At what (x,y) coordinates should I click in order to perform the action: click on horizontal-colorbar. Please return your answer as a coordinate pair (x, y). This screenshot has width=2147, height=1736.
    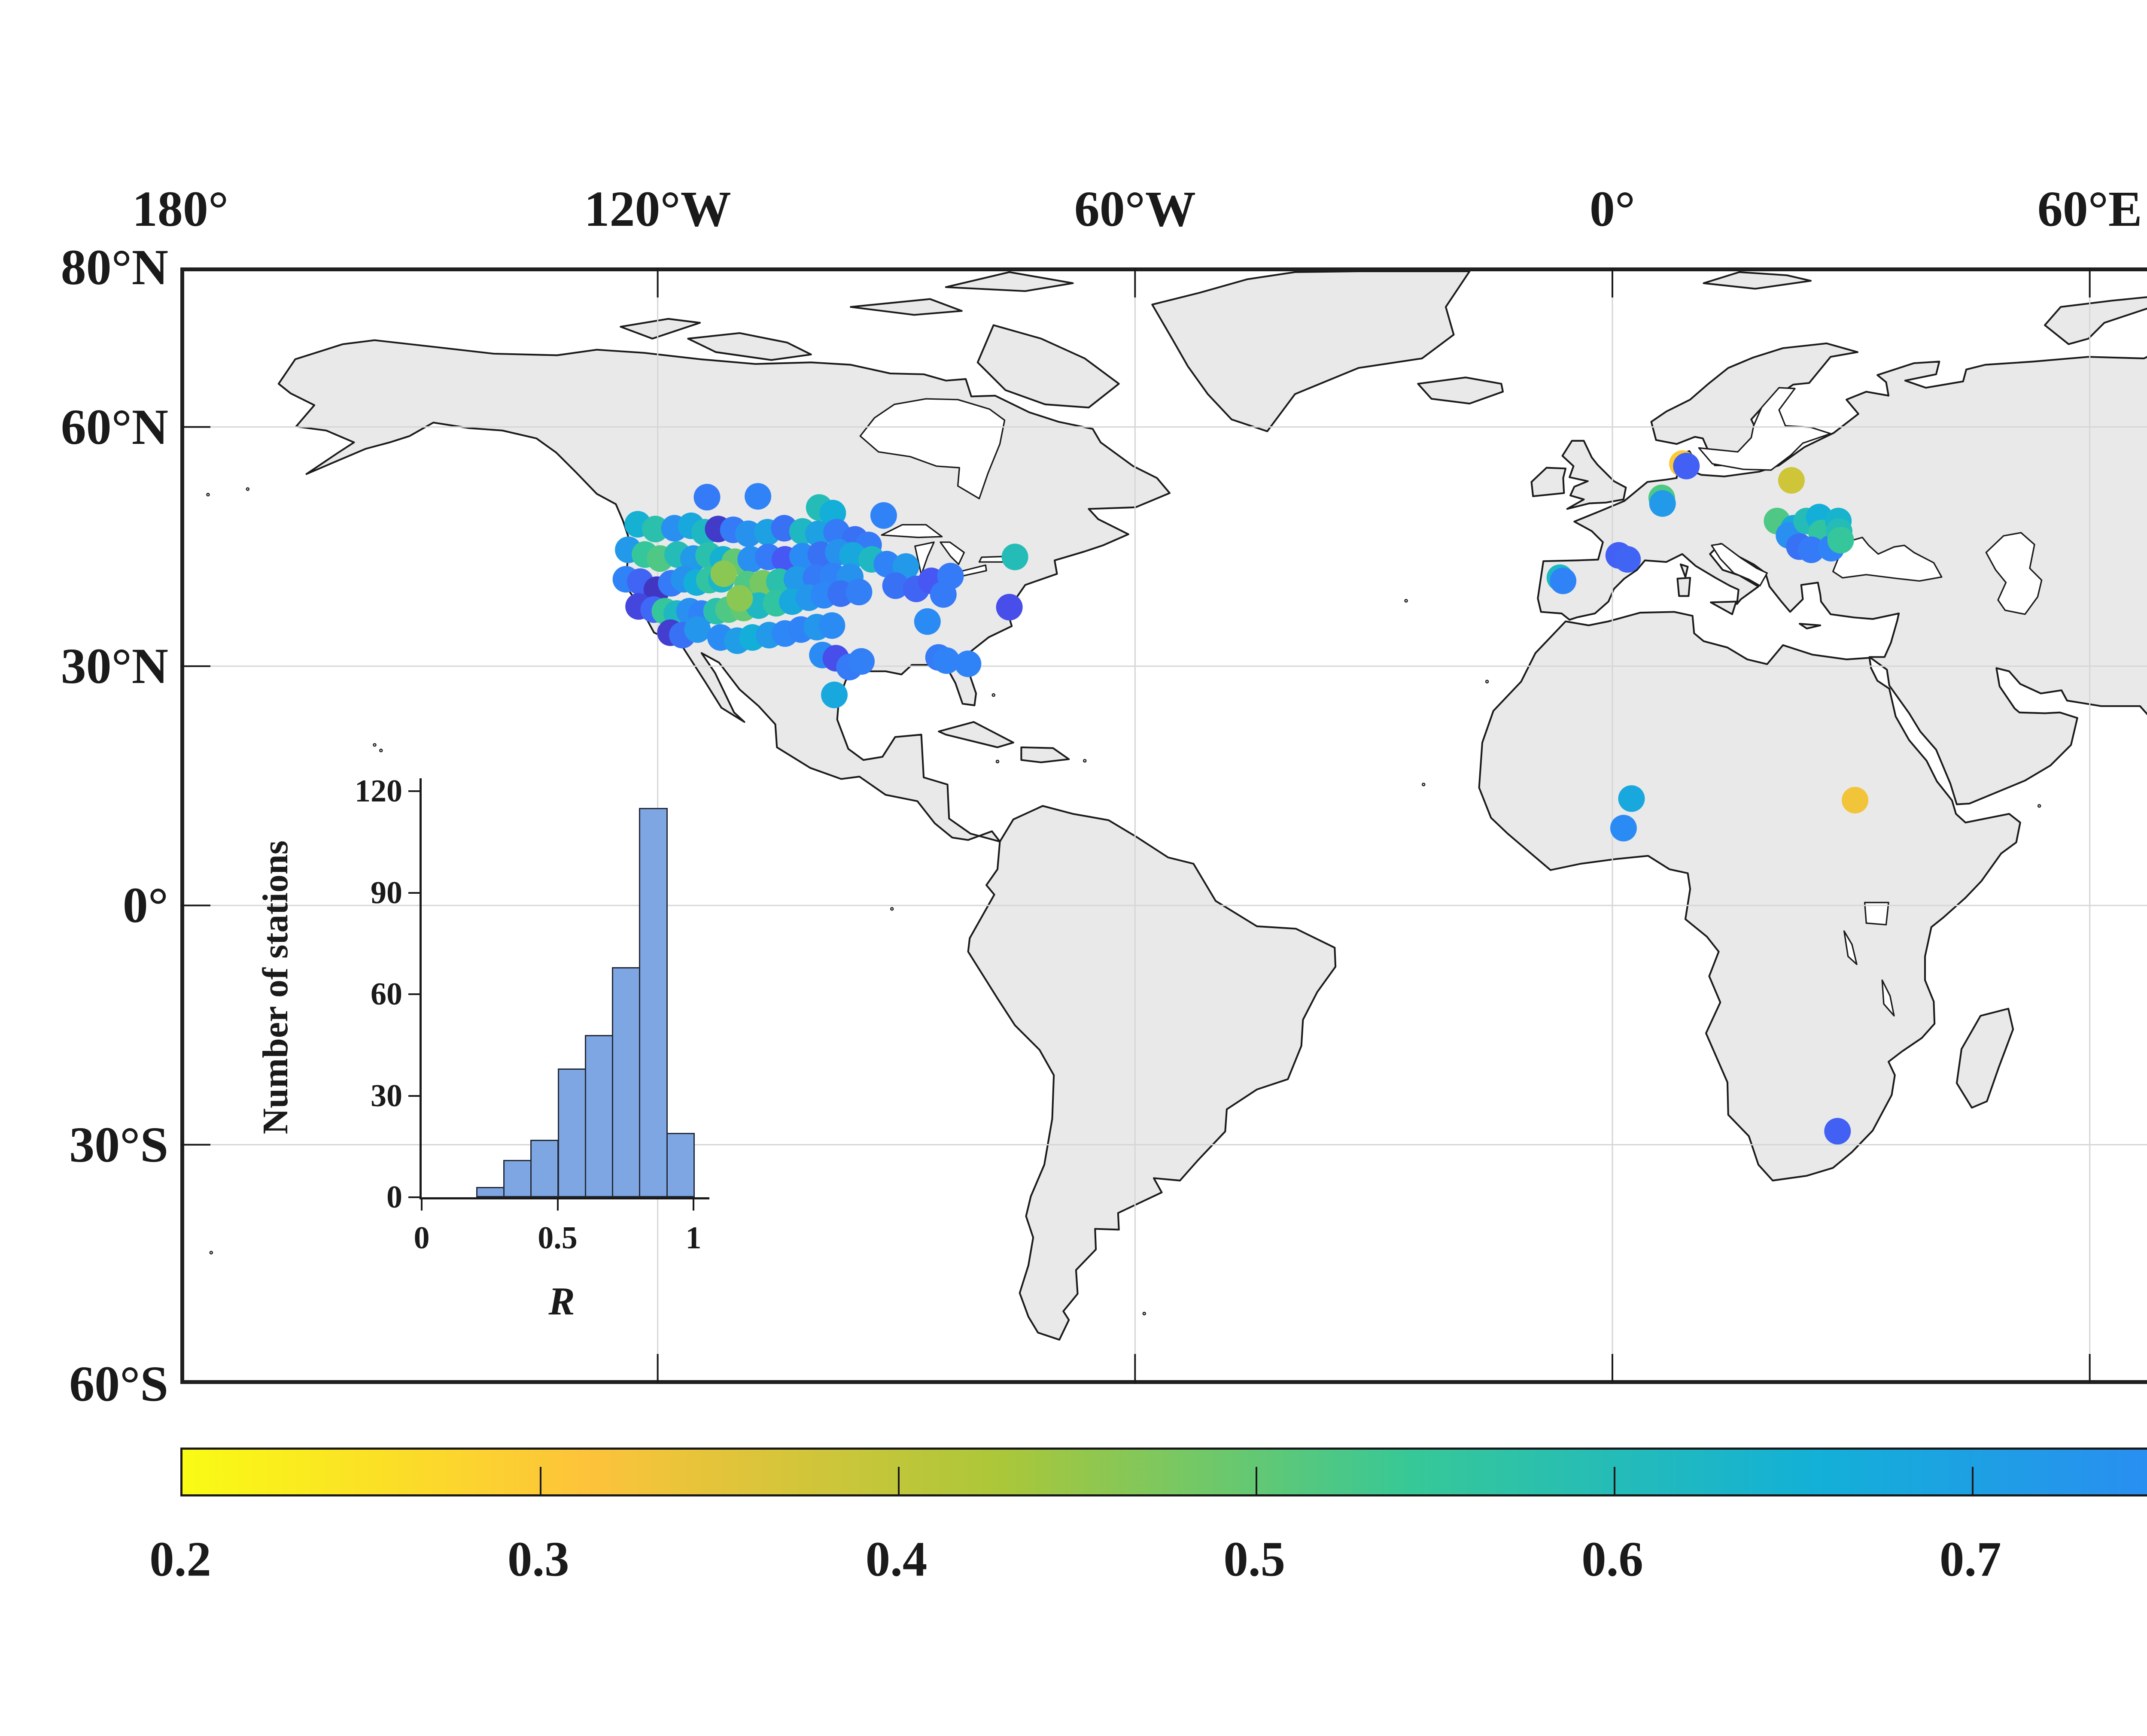
    Looking at the image, I should click on (1163, 1472).